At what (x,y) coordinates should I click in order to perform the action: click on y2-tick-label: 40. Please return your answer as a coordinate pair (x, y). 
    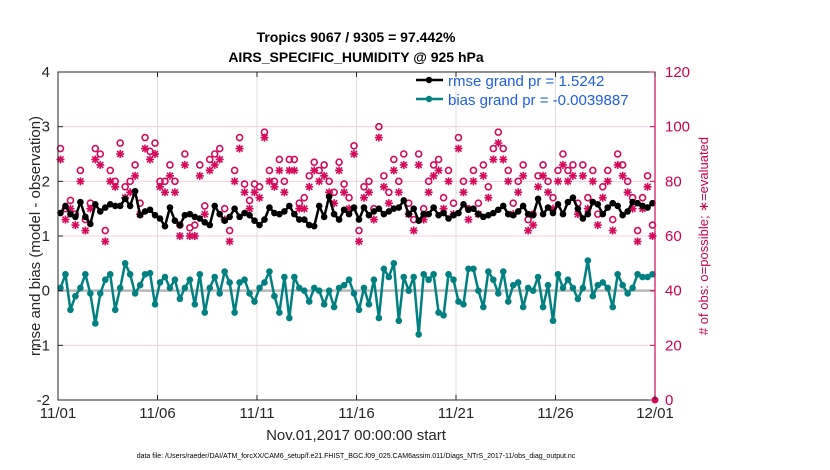
    Looking at the image, I should click on (673, 291).